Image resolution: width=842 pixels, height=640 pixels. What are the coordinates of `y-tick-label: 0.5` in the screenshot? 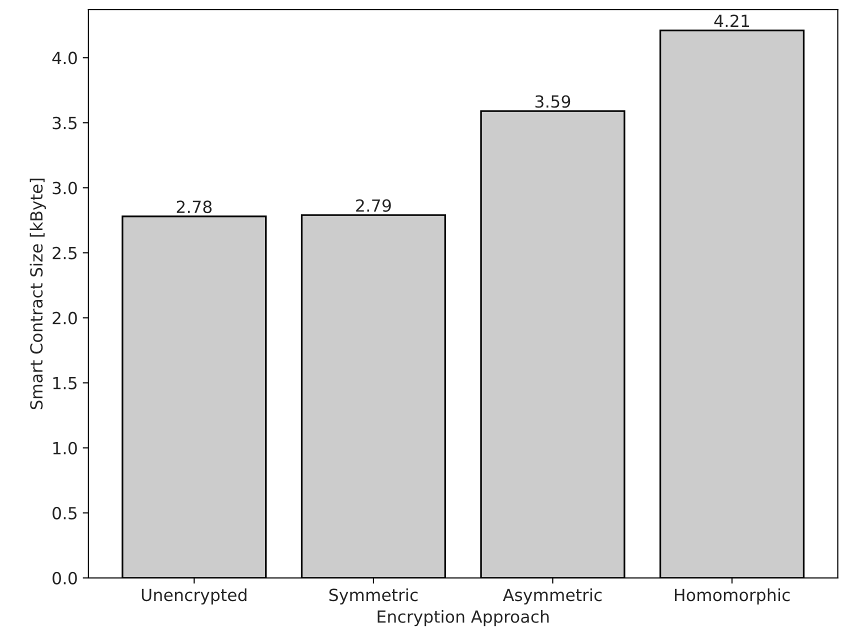 It's located at (64, 513).